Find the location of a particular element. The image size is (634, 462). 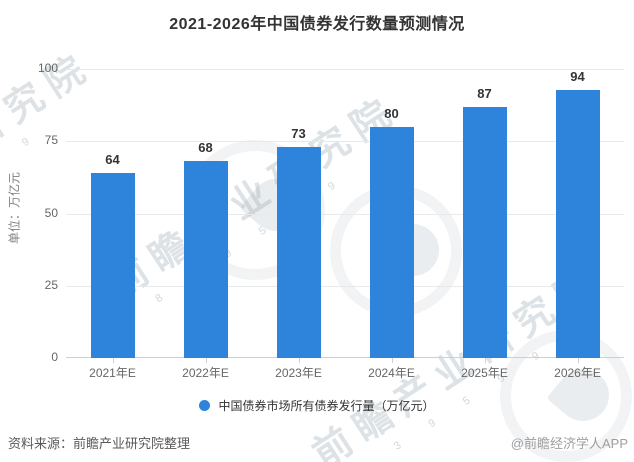

x-tick-label: 2021年E is located at coordinates (112, 373).